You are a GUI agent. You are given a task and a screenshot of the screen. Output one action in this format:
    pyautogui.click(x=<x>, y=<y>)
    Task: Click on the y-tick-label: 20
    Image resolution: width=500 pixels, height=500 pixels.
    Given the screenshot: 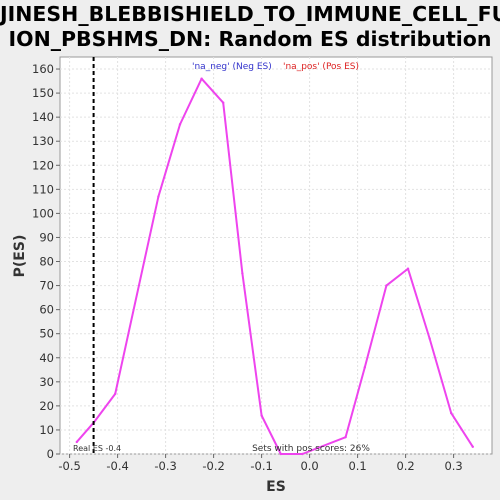 What is the action you would take?
    pyautogui.click(x=46, y=406)
    